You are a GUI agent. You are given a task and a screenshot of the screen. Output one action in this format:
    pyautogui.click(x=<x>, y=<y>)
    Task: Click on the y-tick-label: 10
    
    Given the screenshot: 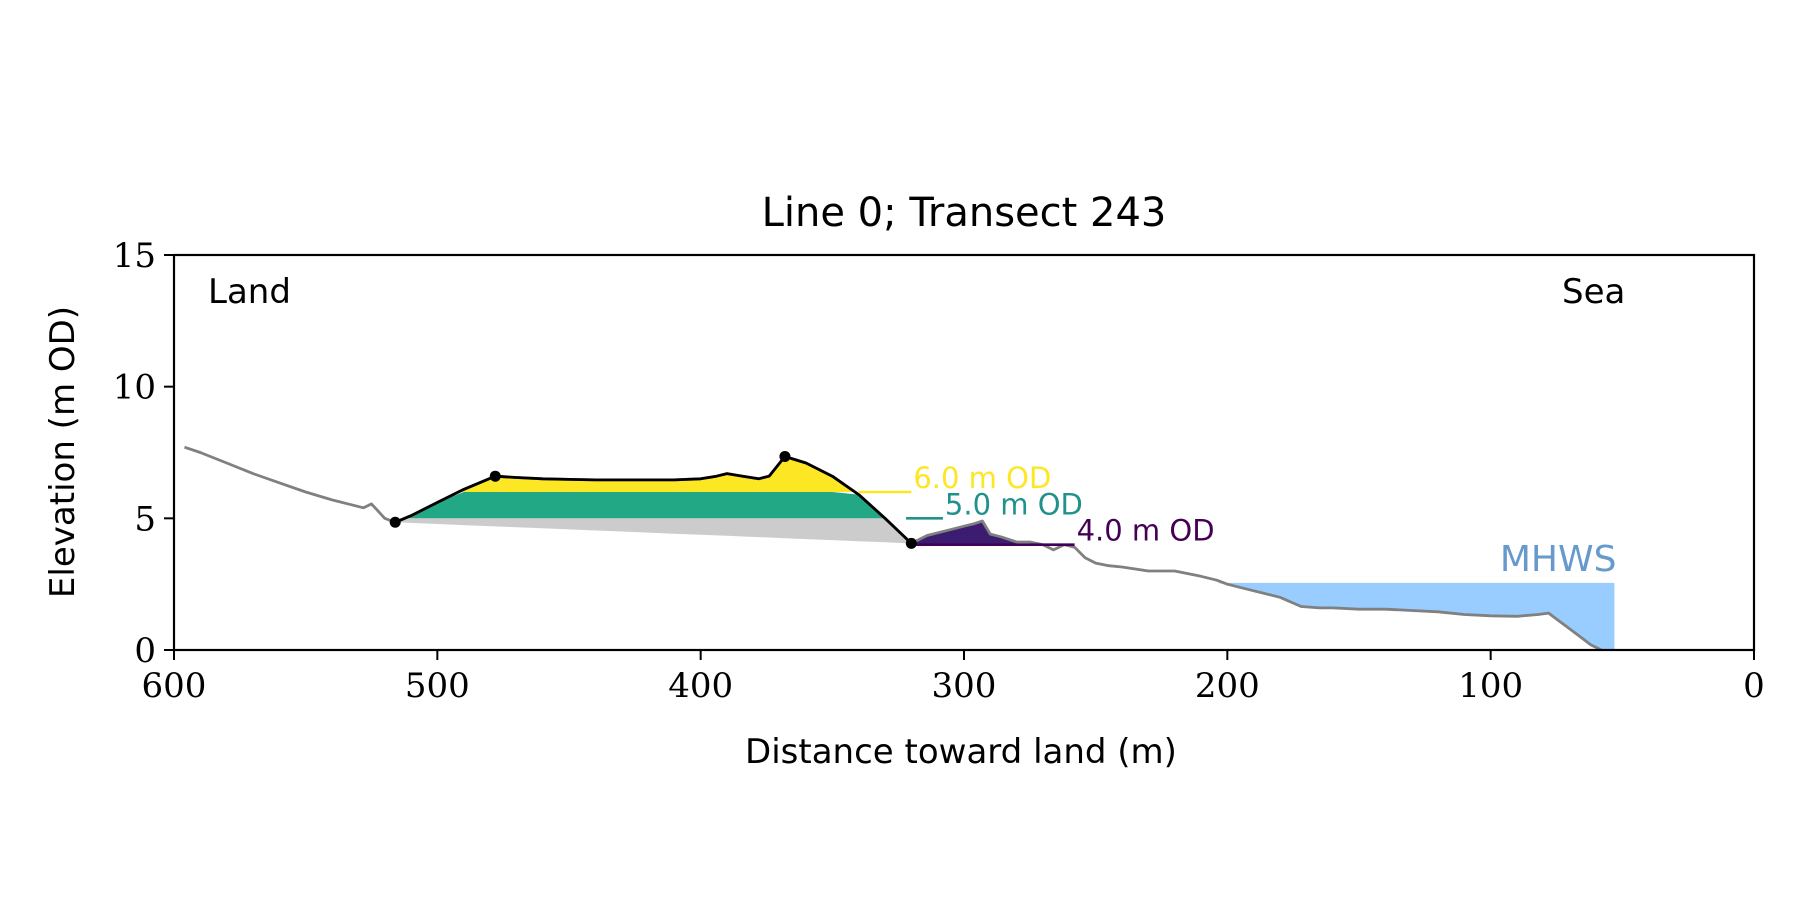 What is the action you would take?
    pyautogui.click(x=134, y=388)
    